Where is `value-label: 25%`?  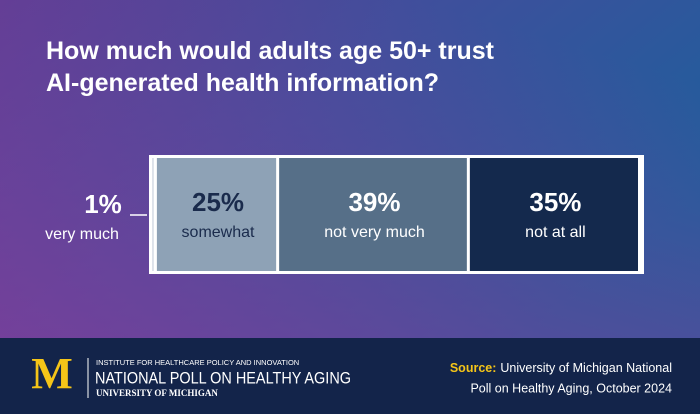 value-label: 25% is located at coordinates (218, 202).